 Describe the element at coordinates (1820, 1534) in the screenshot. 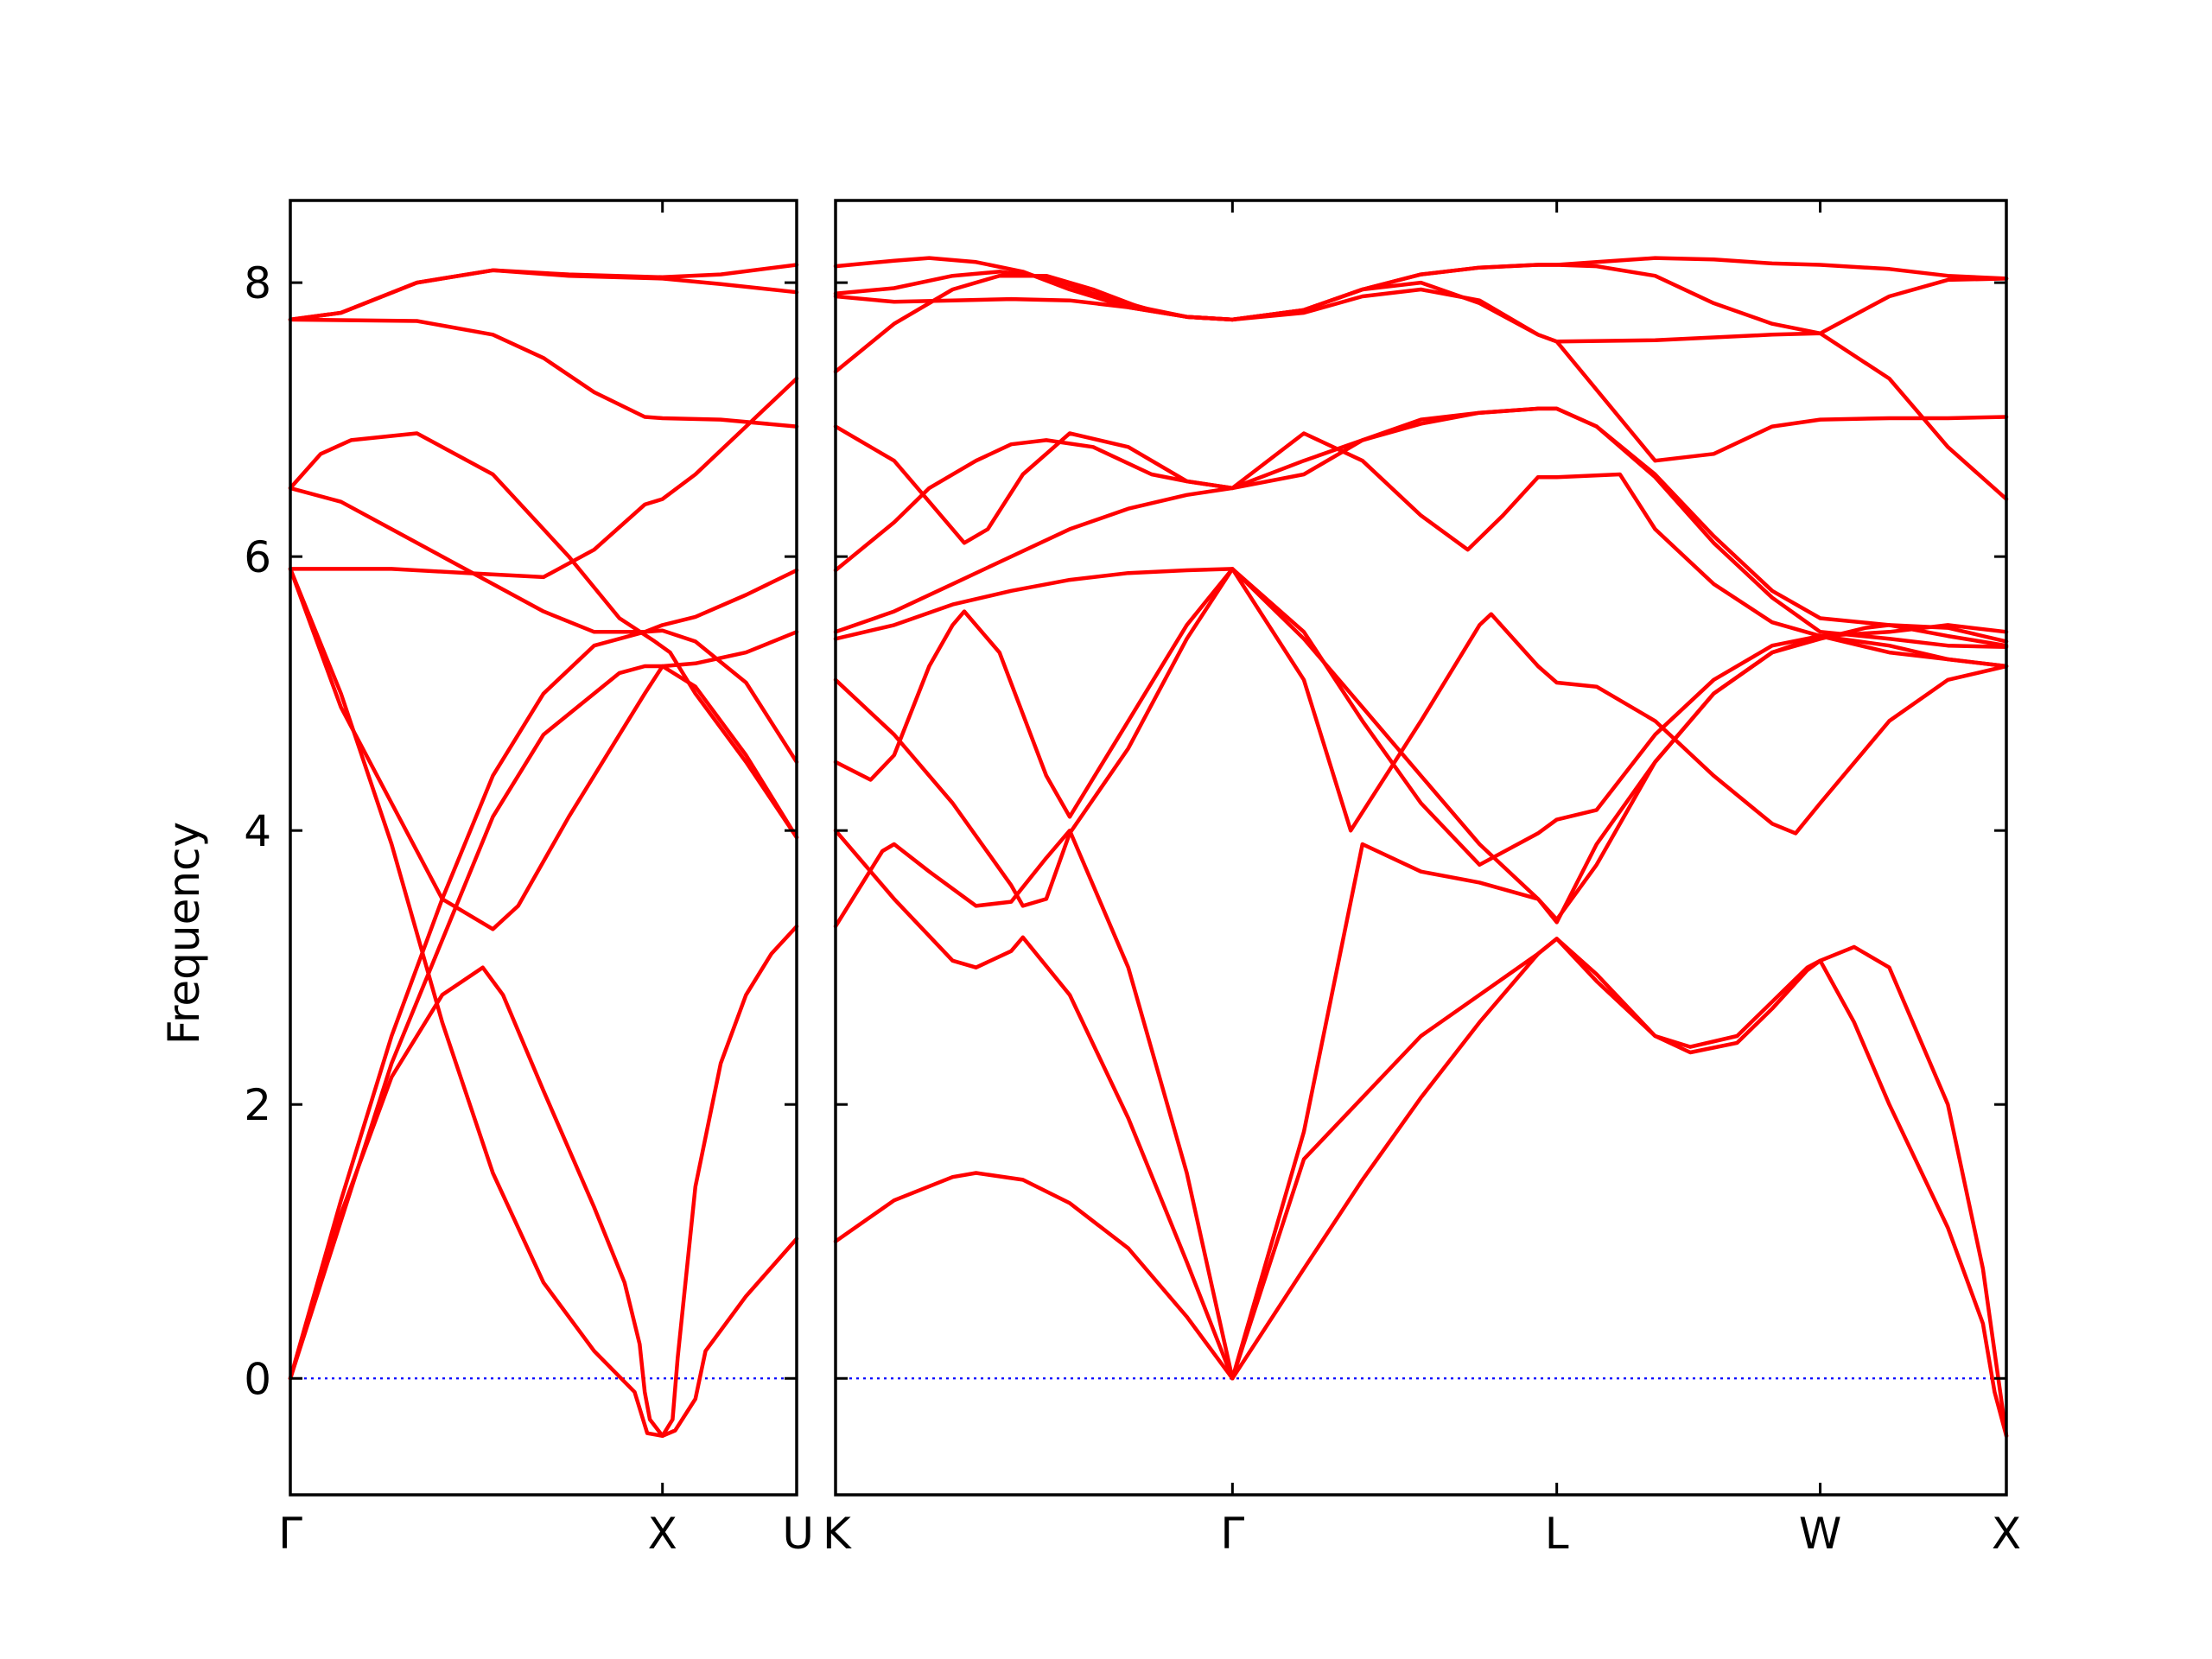

I see `x-tick-label: W` at that location.